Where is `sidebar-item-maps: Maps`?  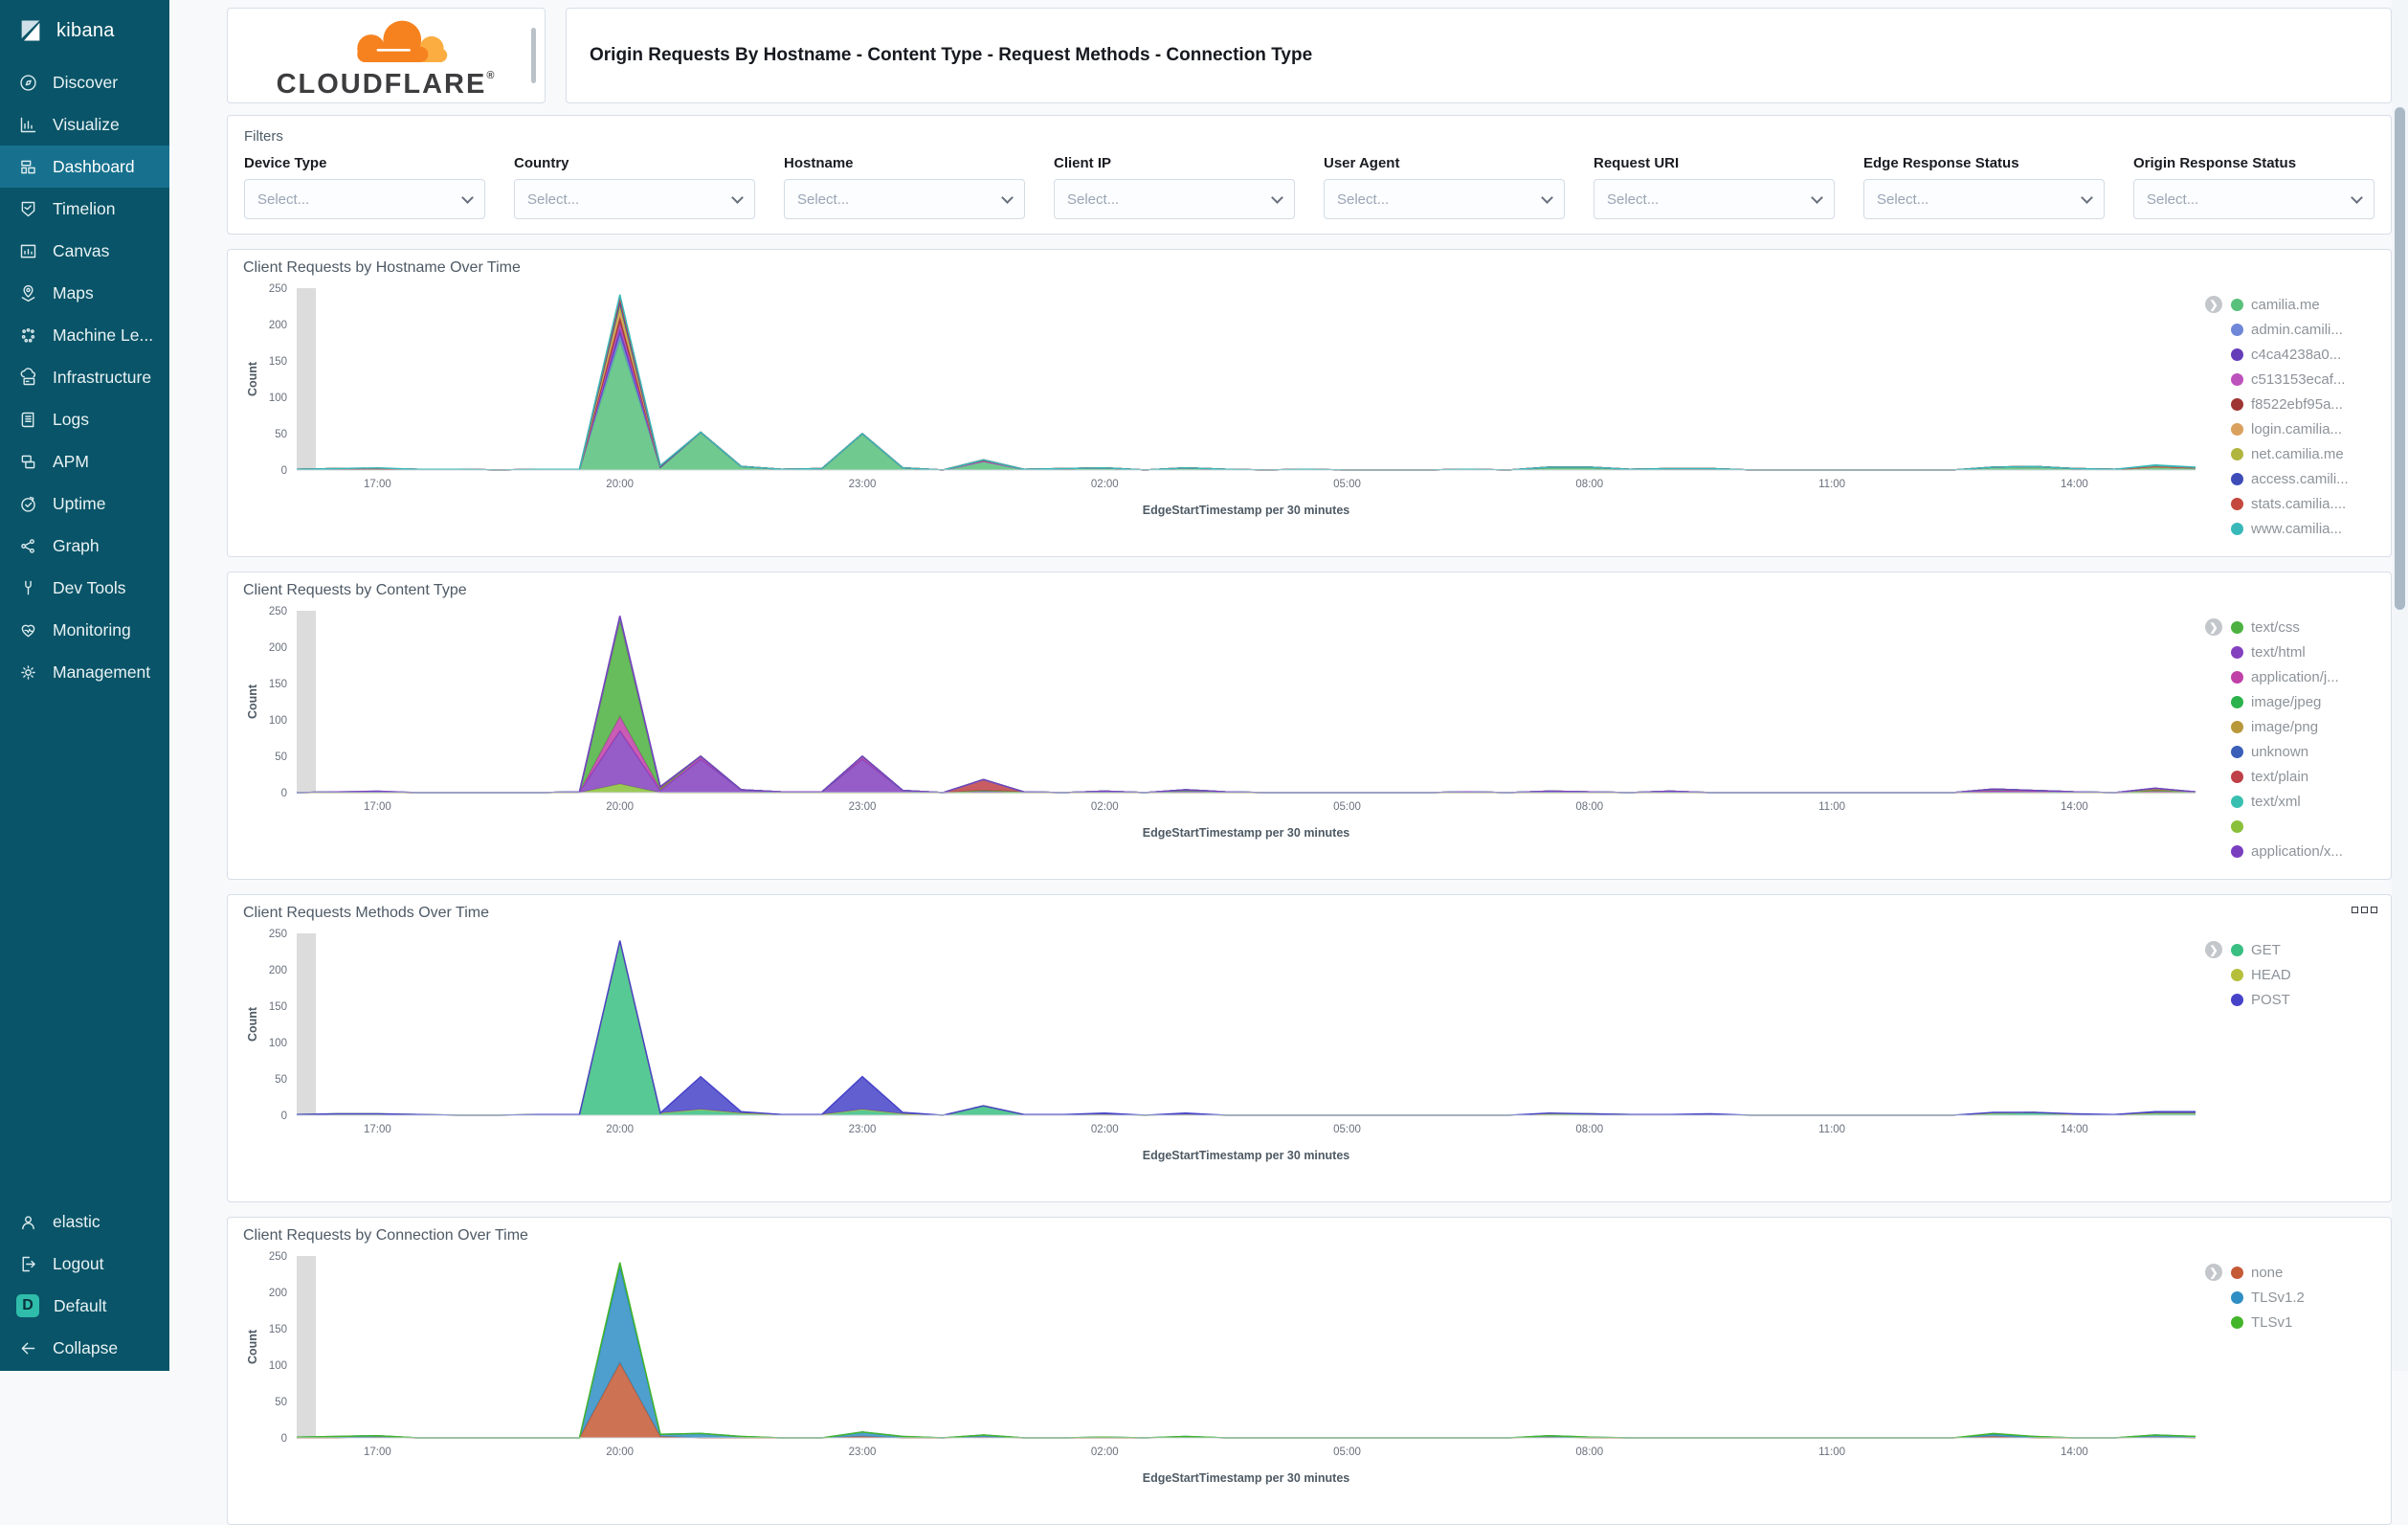 sidebar-item-maps: Maps is located at coordinates (84, 293).